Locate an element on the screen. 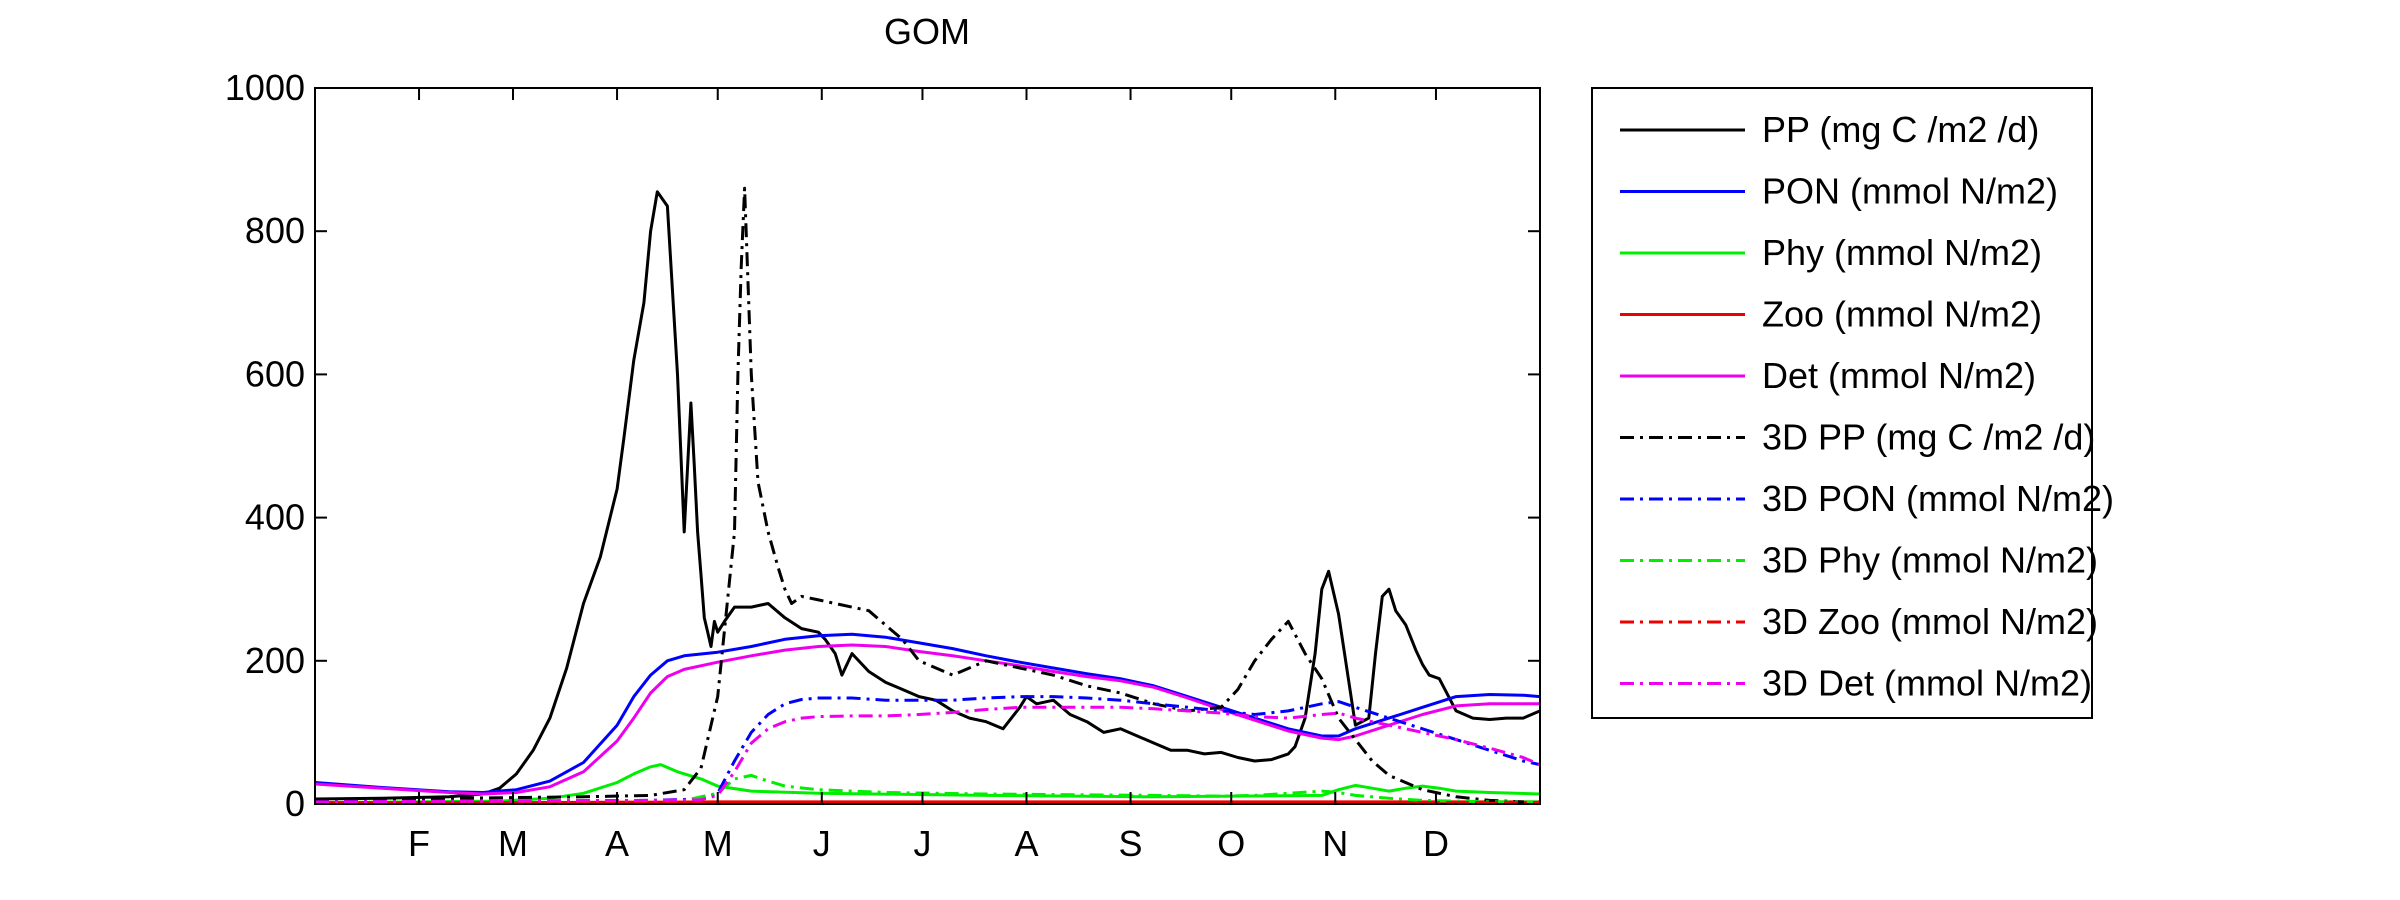 The height and width of the screenshot is (900, 2400). legend-item-pp-mg-c-m2-d: PP (mg C /m2 /d) is located at coordinates (1829, 129).